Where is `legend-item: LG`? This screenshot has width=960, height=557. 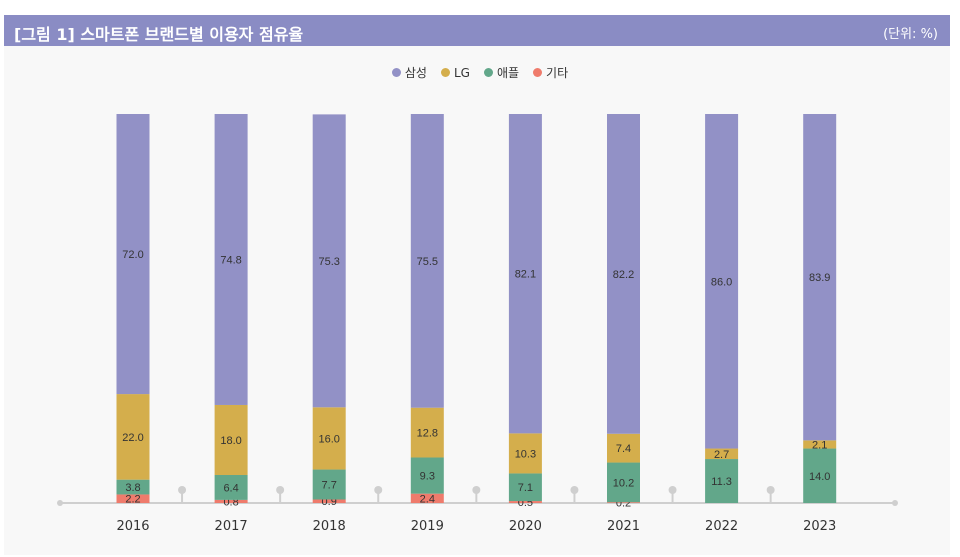 legend-item: LG is located at coordinates (455, 72).